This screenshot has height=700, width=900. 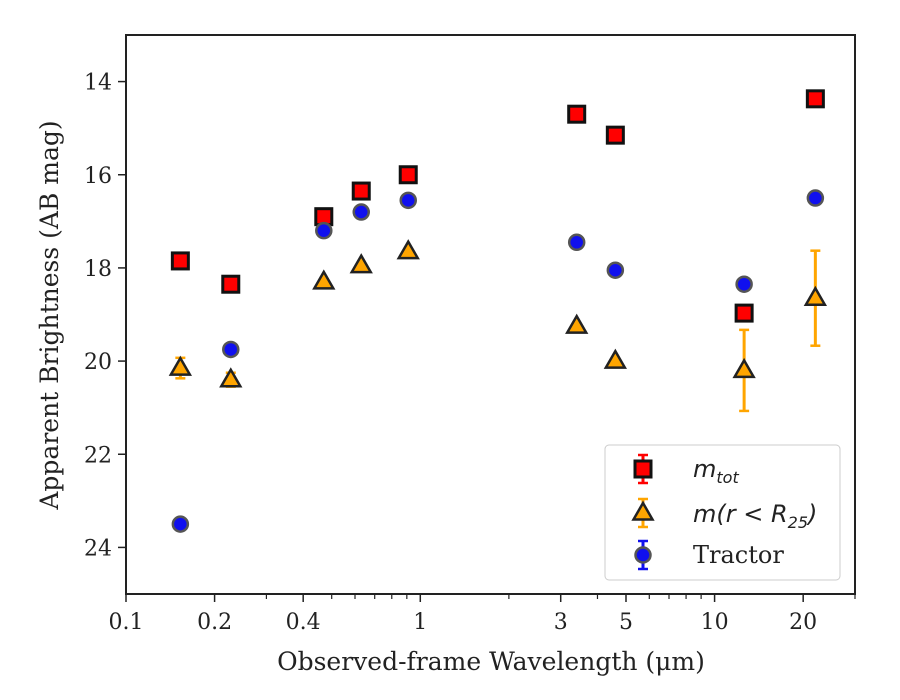 I want to click on legend-label-mtot: mtot, so click(x=716, y=471).